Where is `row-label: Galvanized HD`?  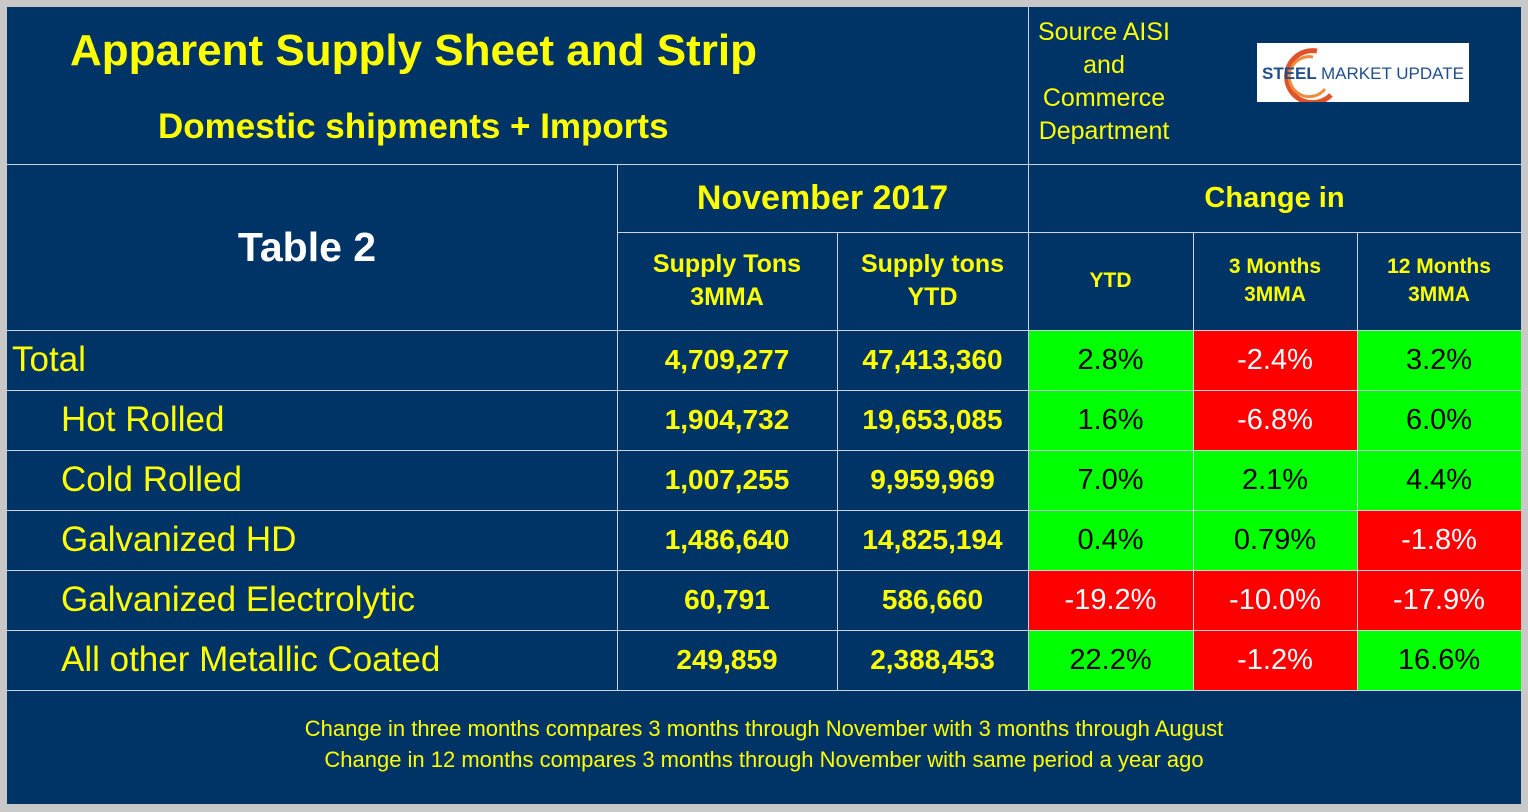
row-label: Galvanized HD is located at coordinates (179, 539).